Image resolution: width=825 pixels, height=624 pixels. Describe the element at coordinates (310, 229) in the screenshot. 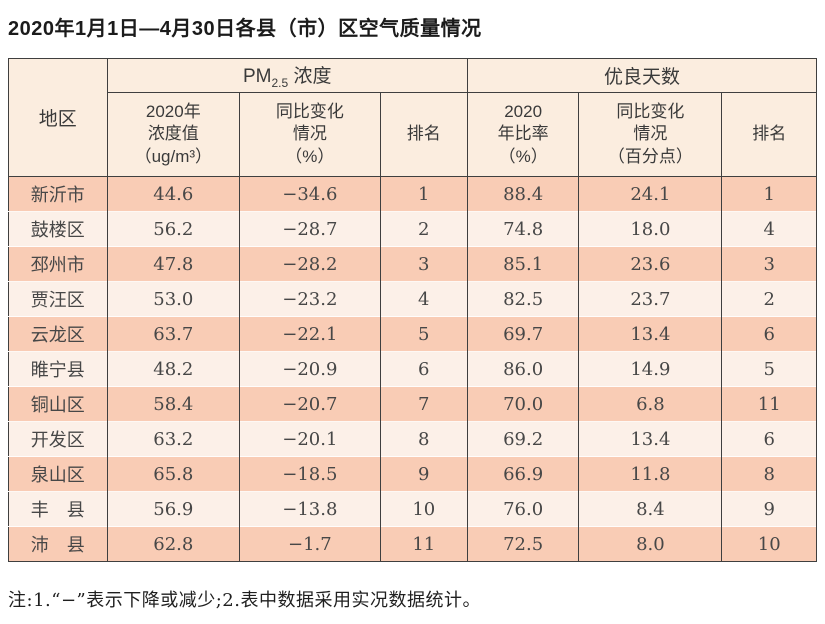

I see `pm-change-cell: −28.7` at that location.